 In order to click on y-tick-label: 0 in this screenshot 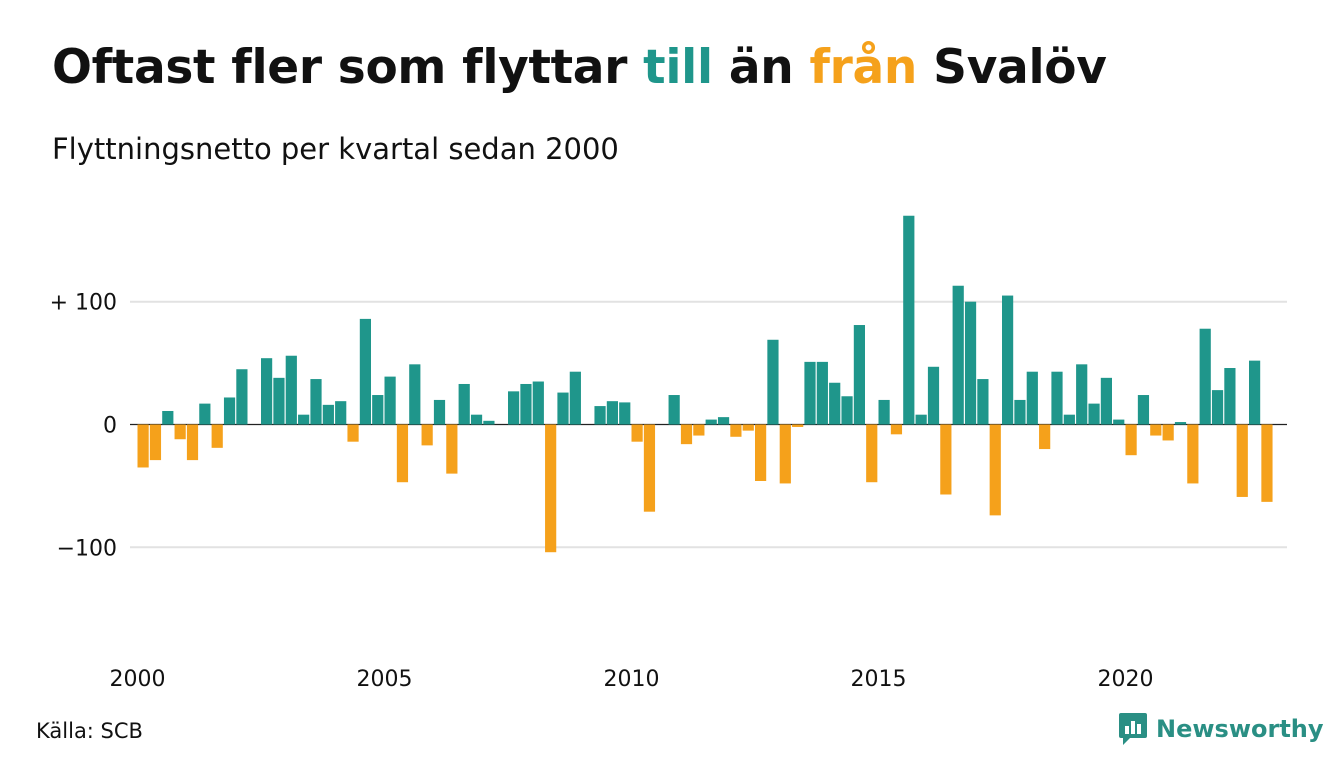, I will do `click(110, 426)`.